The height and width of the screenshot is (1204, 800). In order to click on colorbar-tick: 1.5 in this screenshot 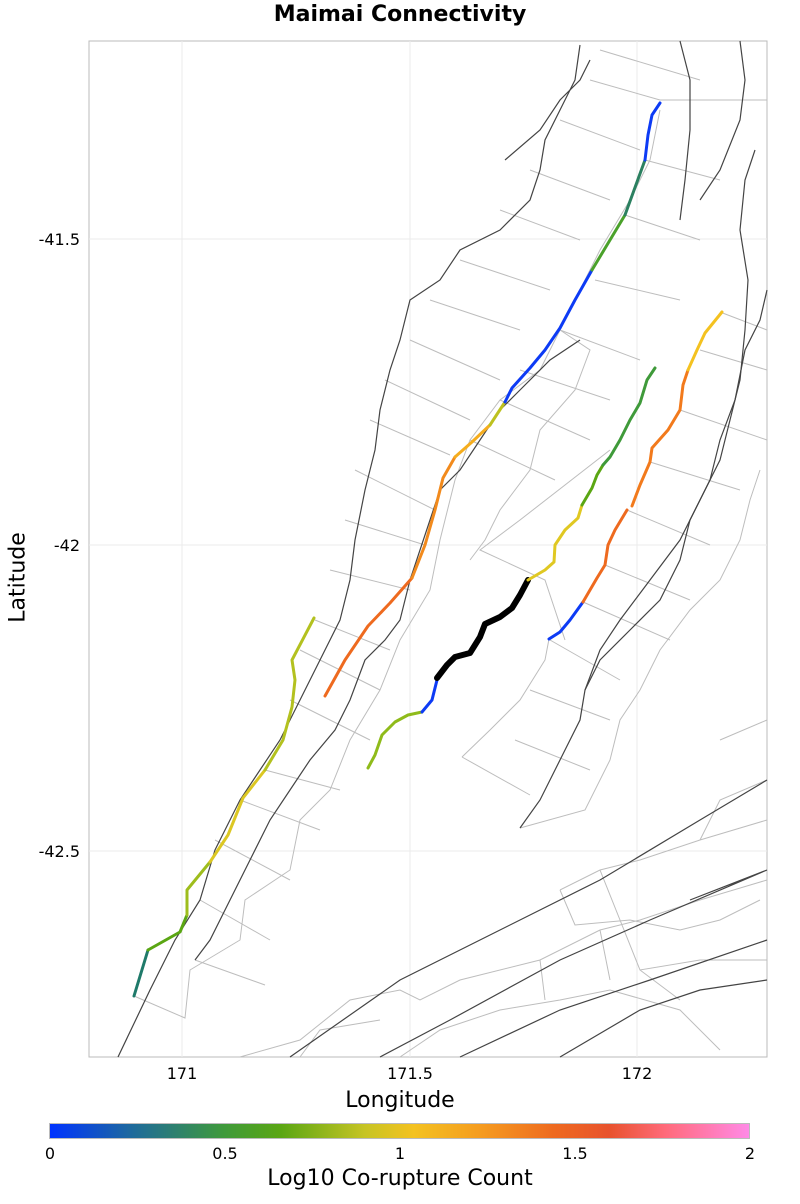, I will do `click(575, 1153)`.